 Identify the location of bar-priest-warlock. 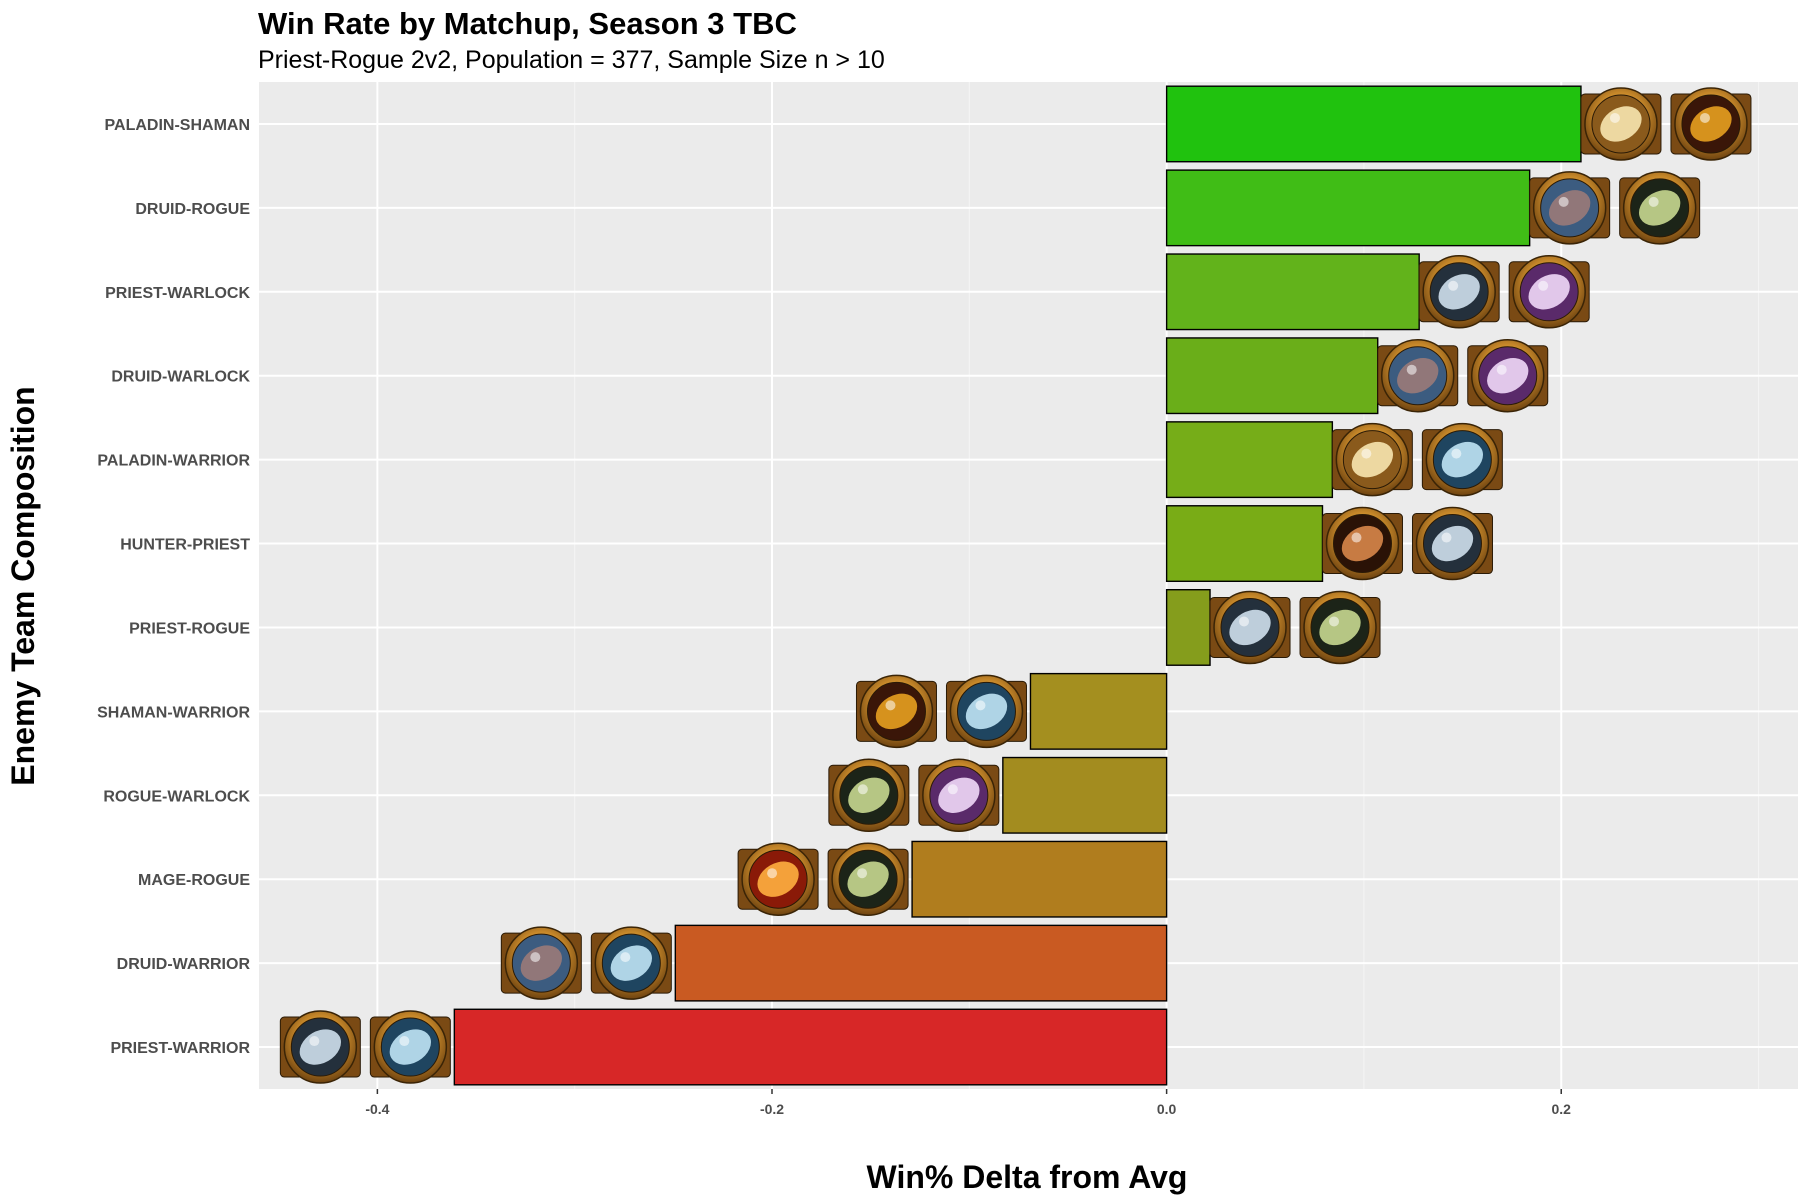
(1292, 292).